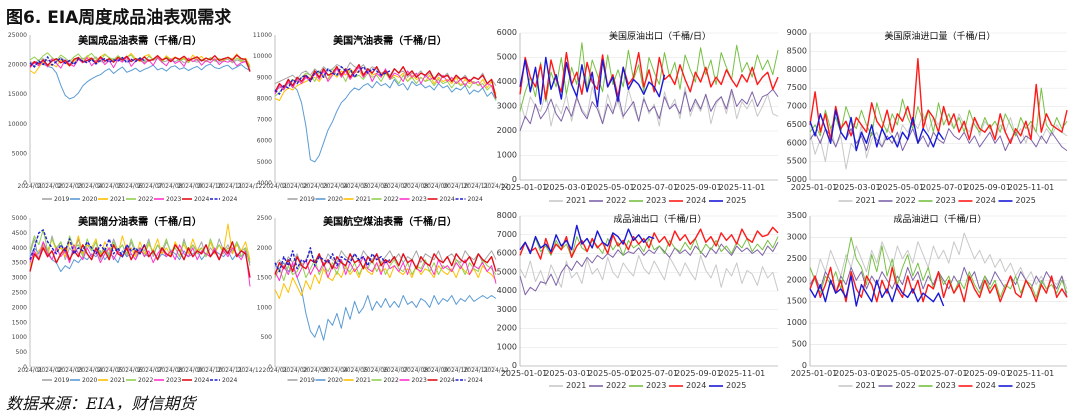  Describe the element at coordinates (17, 124) in the screenshot. I see `y-tick-label: 10000` at that location.